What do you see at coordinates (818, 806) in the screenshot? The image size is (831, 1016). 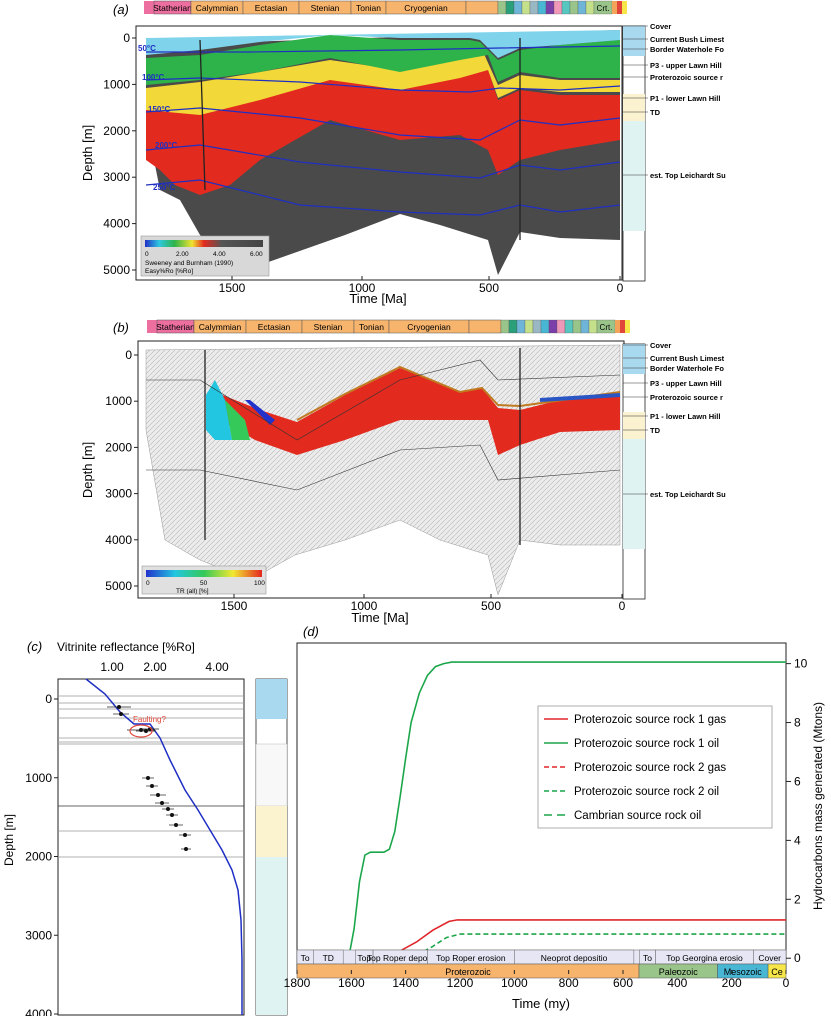 I see `panel-d-ylabel: Hydrocarbons mass generated (Mtons)` at bounding box center [818, 806].